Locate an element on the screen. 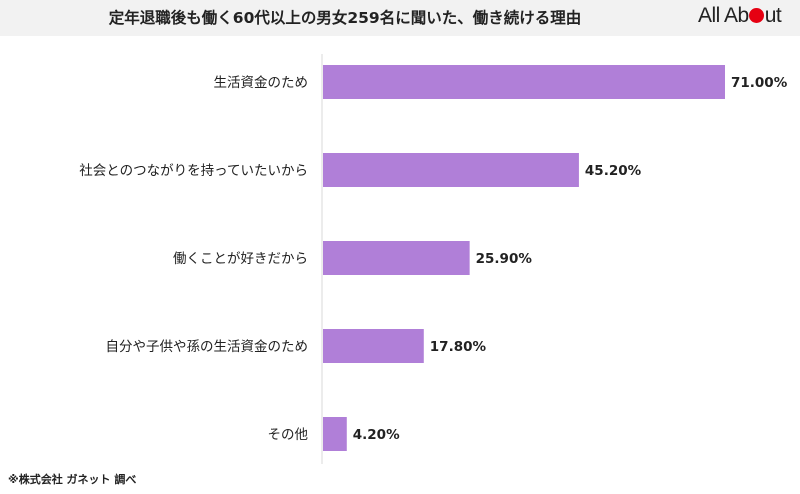  allabout-logo: All Ab ut is located at coordinates (740, 18).